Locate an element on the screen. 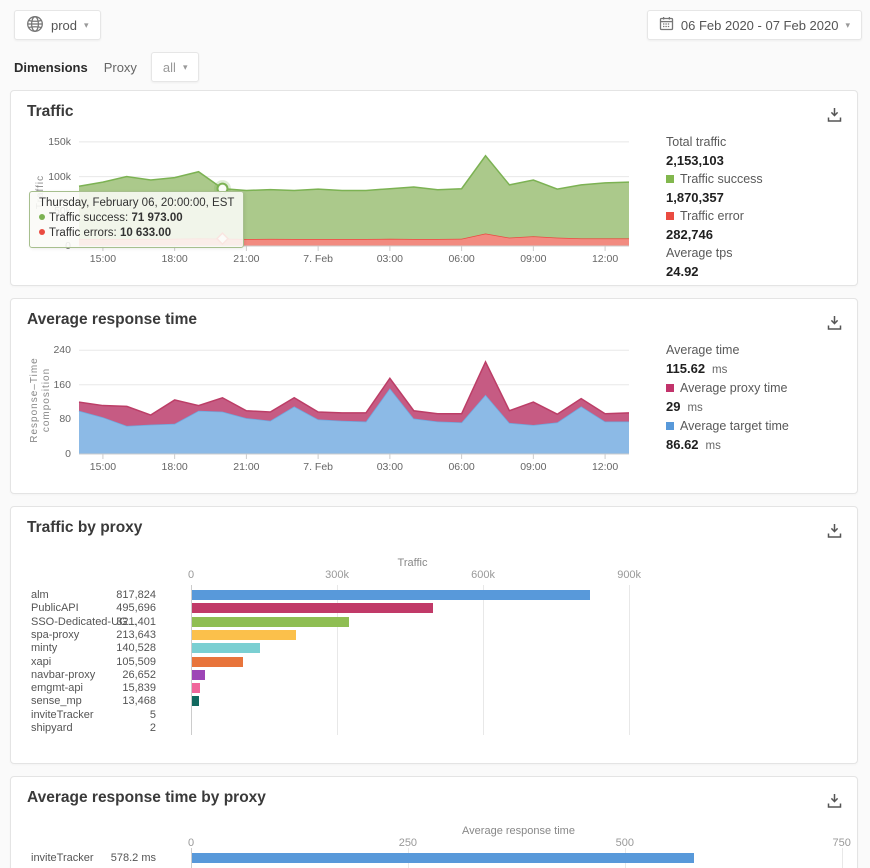 This screenshot has width=870, height=868. dimensions-label: Dimensions is located at coordinates (51, 67).